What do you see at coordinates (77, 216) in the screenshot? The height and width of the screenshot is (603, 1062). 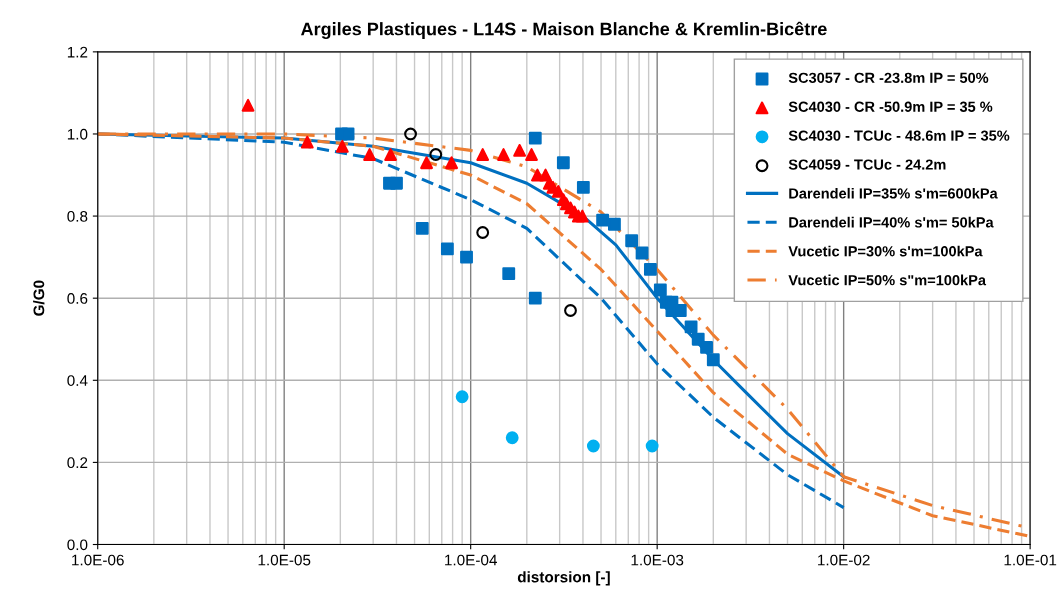 I see `y-tick-label: 0.8` at bounding box center [77, 216].